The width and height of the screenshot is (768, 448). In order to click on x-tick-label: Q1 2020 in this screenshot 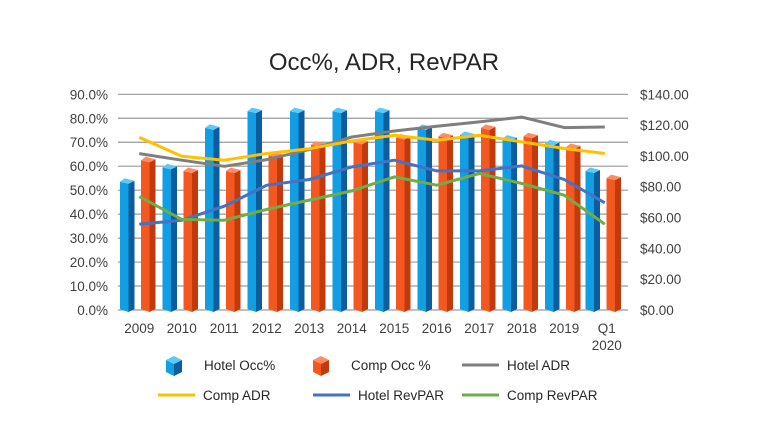, I will do `click(607, 337)`.